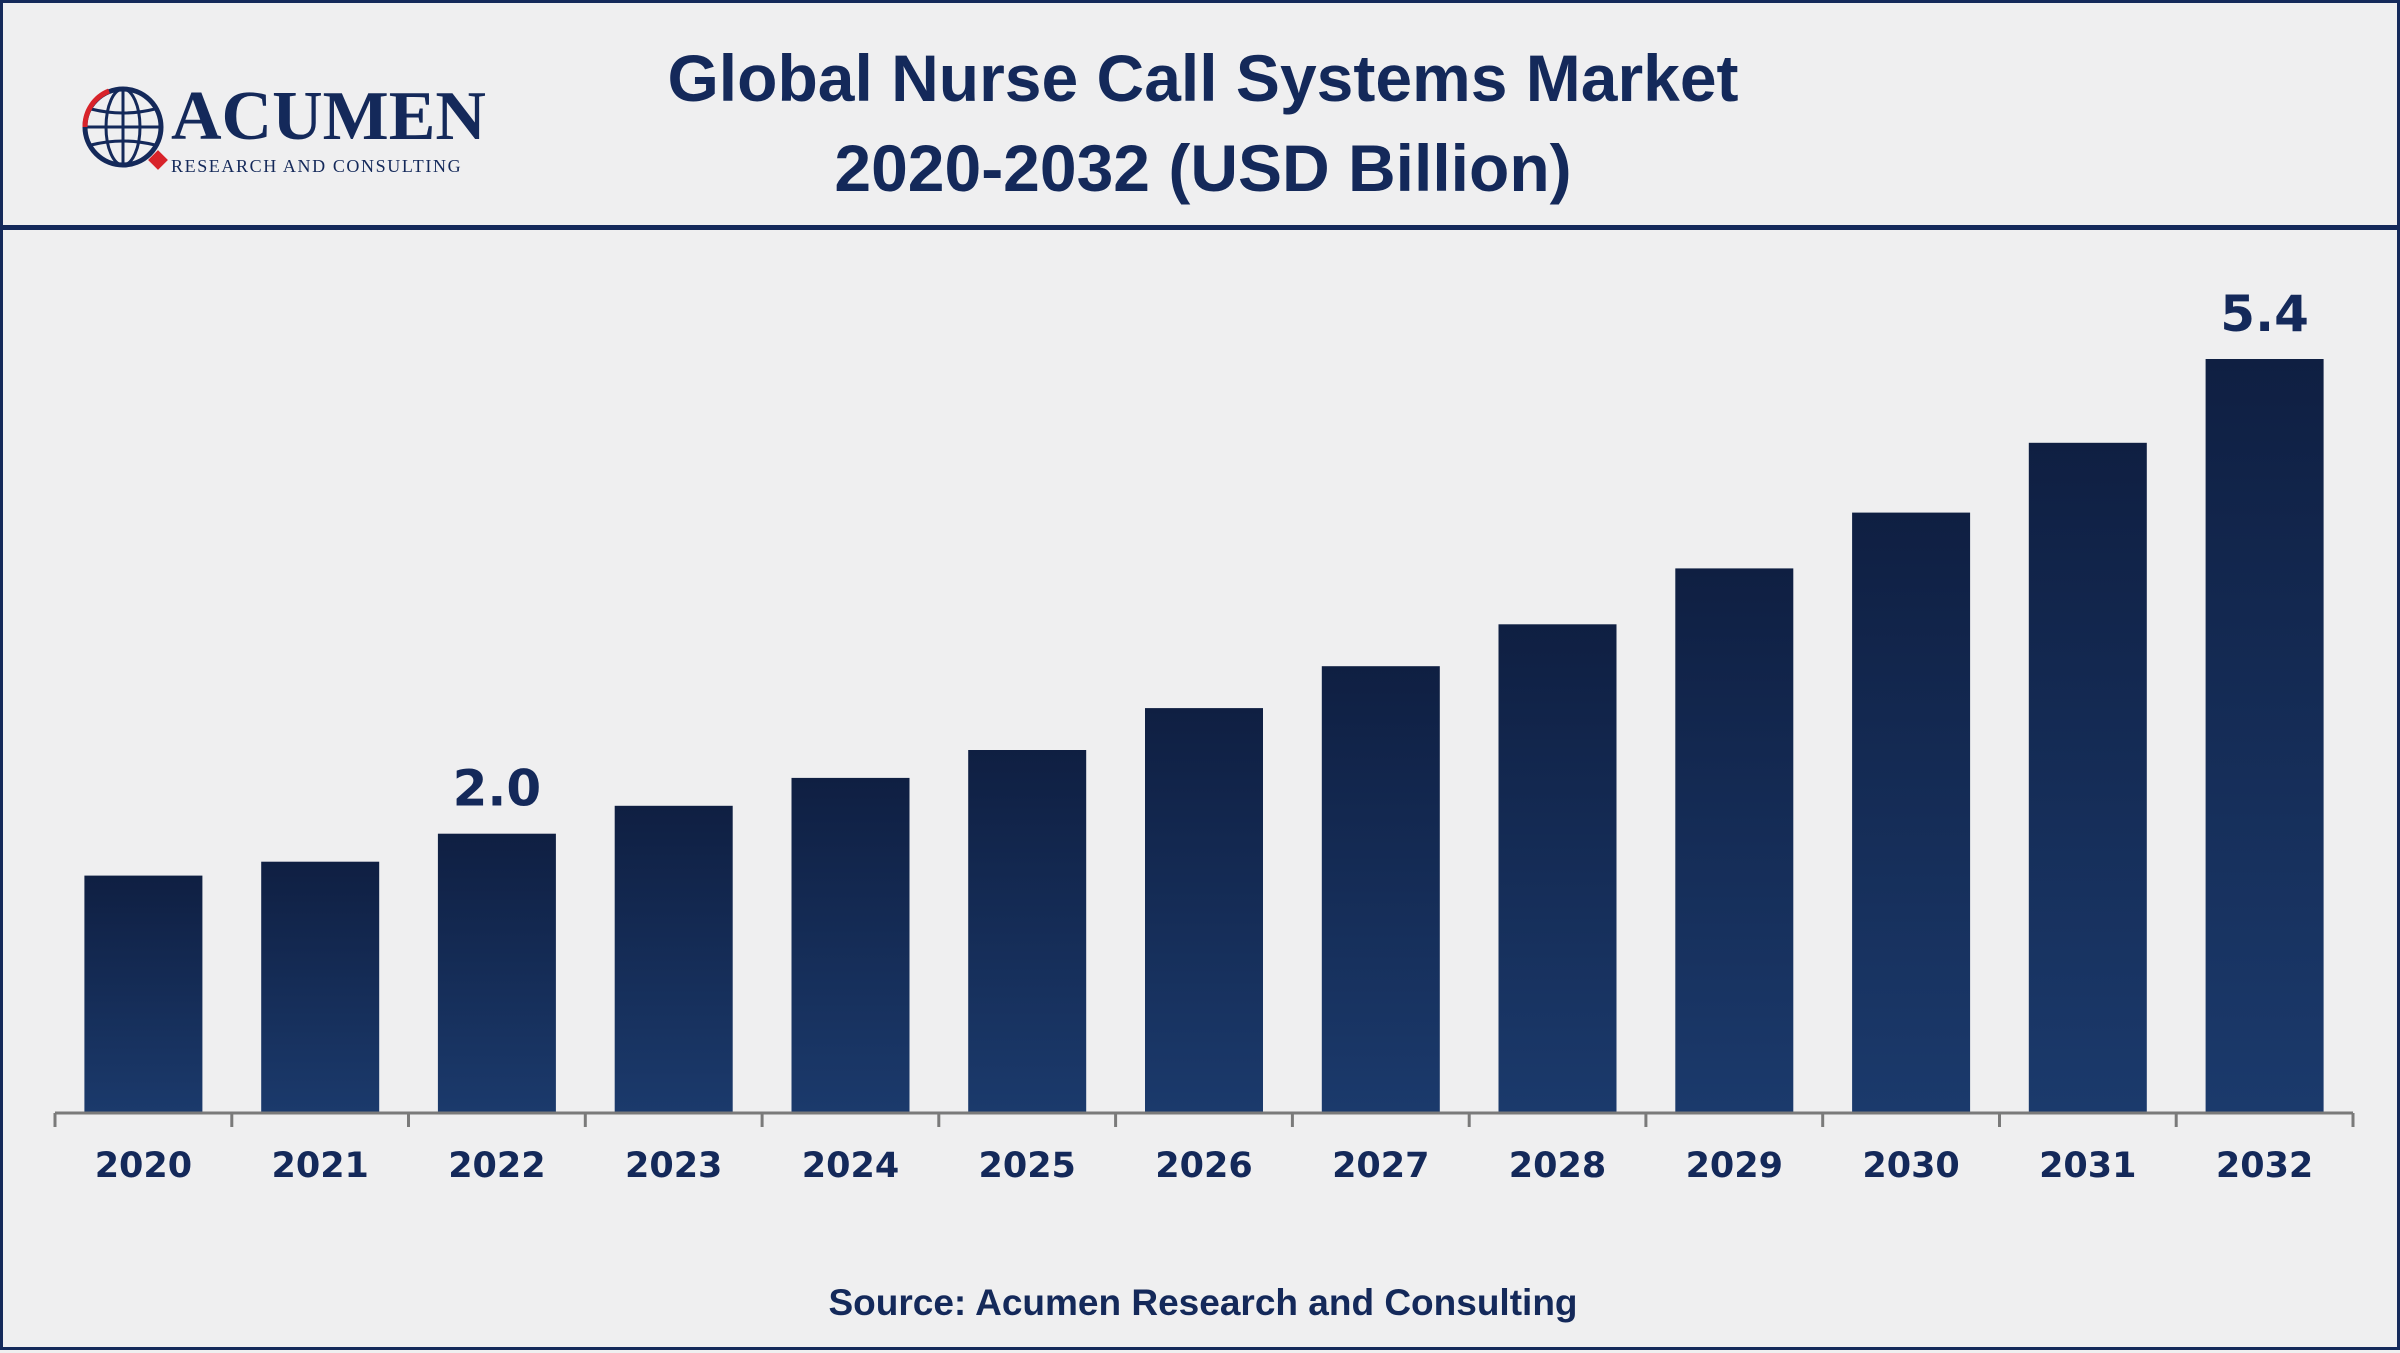 This screenshot has height=1353, width=2400. Describe the element at coordinates (143, 994) in the screenshot. I see `bar-2020` at that location.